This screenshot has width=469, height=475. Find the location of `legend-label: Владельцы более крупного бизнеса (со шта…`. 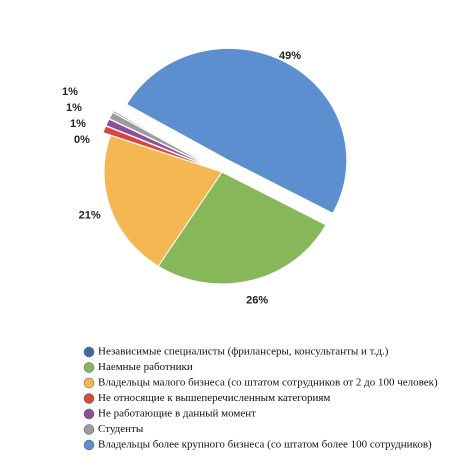

legend-label: Владельцы более крупного бизнеса (со шта… is located at coordinates (265, 445).